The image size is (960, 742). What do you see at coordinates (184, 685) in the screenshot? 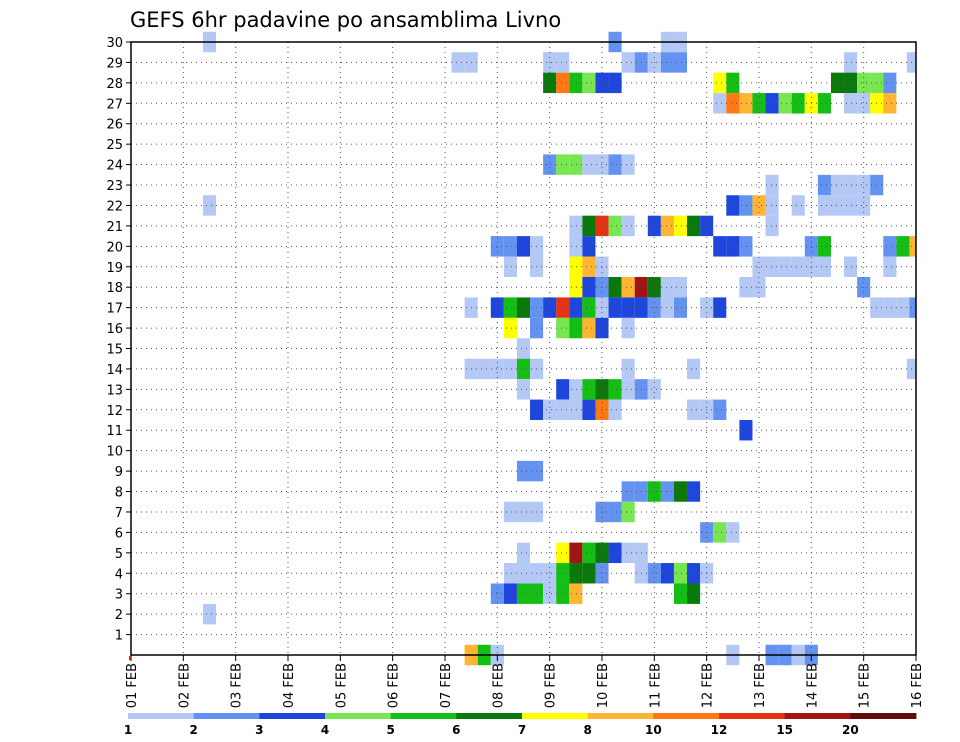
I see `x-tick-label: 02 FEB` at bounding box center [184, 685].